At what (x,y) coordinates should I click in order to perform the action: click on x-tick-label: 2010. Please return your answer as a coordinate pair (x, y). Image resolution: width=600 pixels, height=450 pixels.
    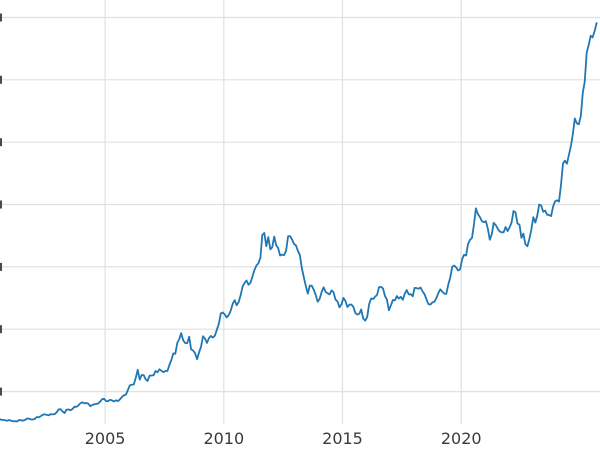
    Looking at the image, I should click on (223, 438).